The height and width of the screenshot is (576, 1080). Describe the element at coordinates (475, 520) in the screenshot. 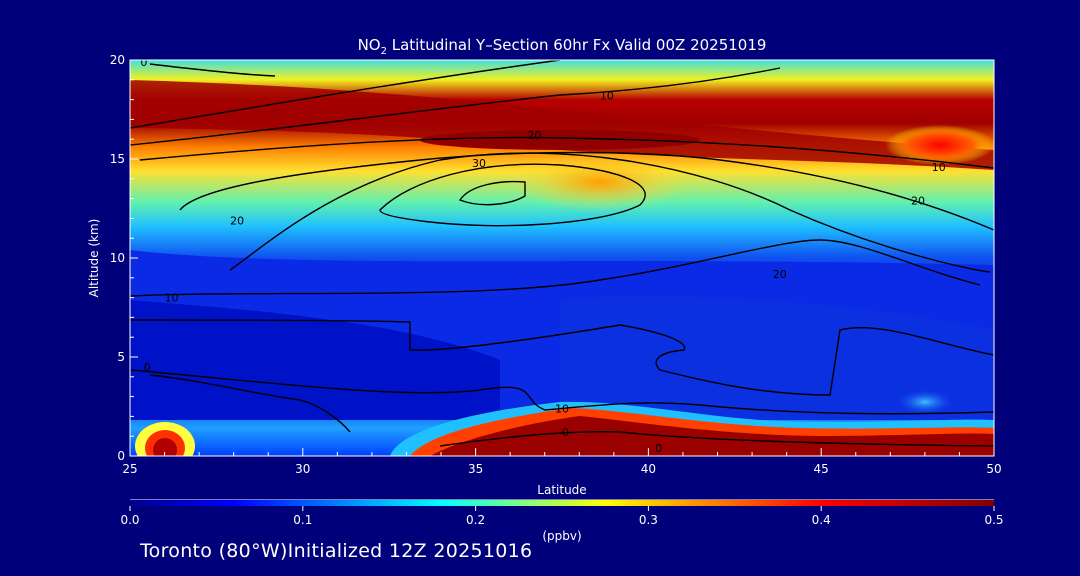

I see `colorbar-tick-label: 0.2` at that location.